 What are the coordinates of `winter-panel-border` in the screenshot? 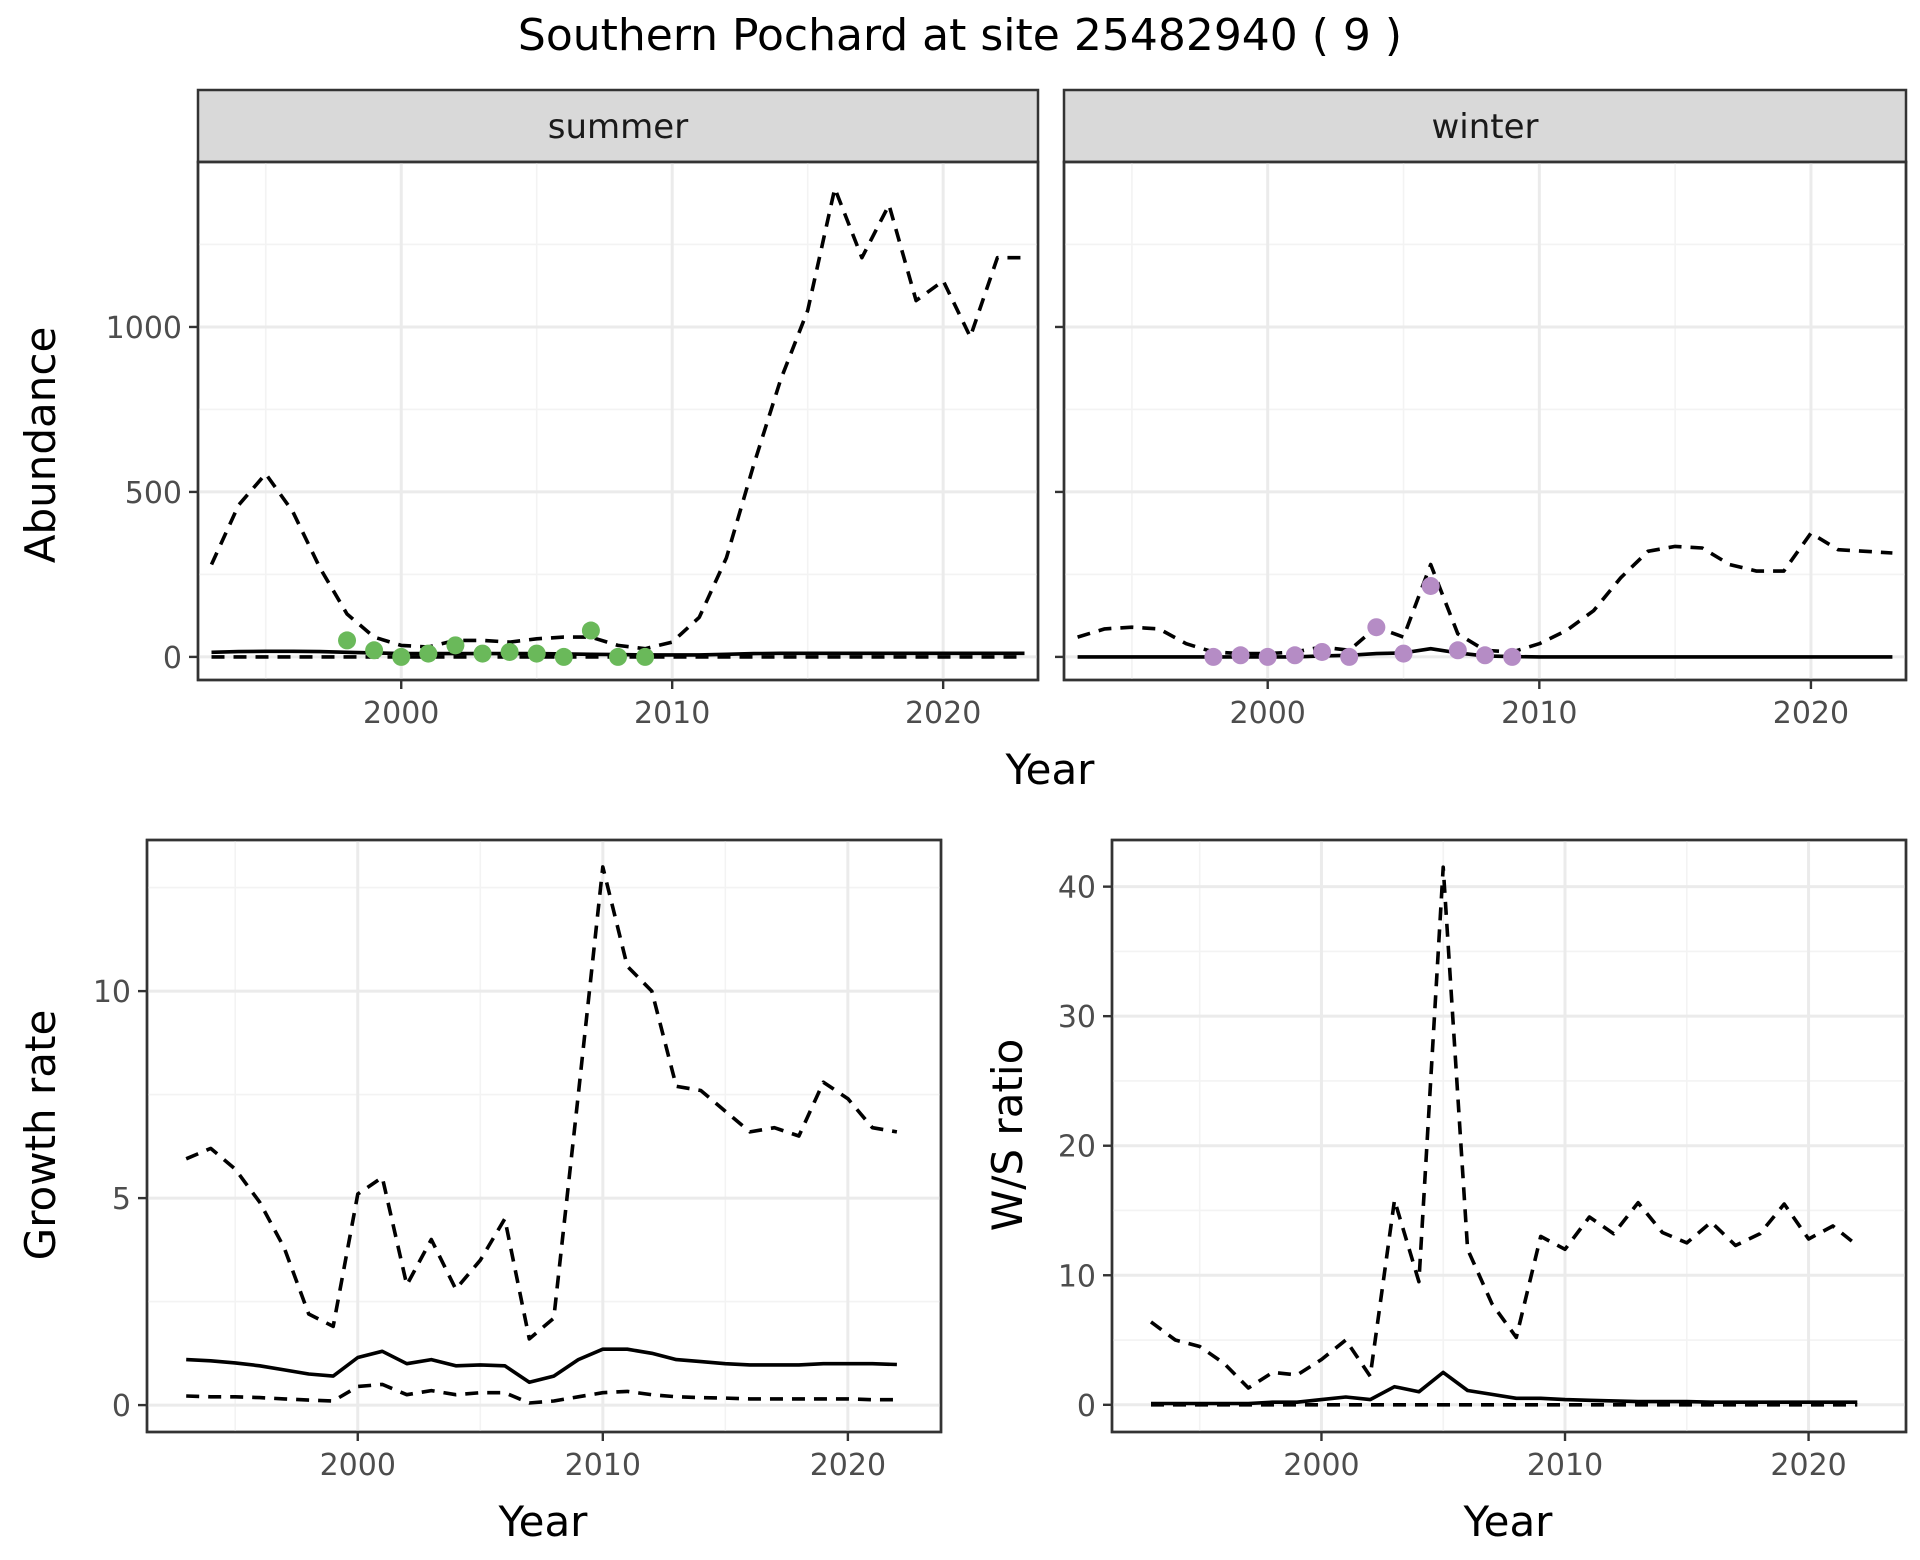 It's located at (1485, 421).